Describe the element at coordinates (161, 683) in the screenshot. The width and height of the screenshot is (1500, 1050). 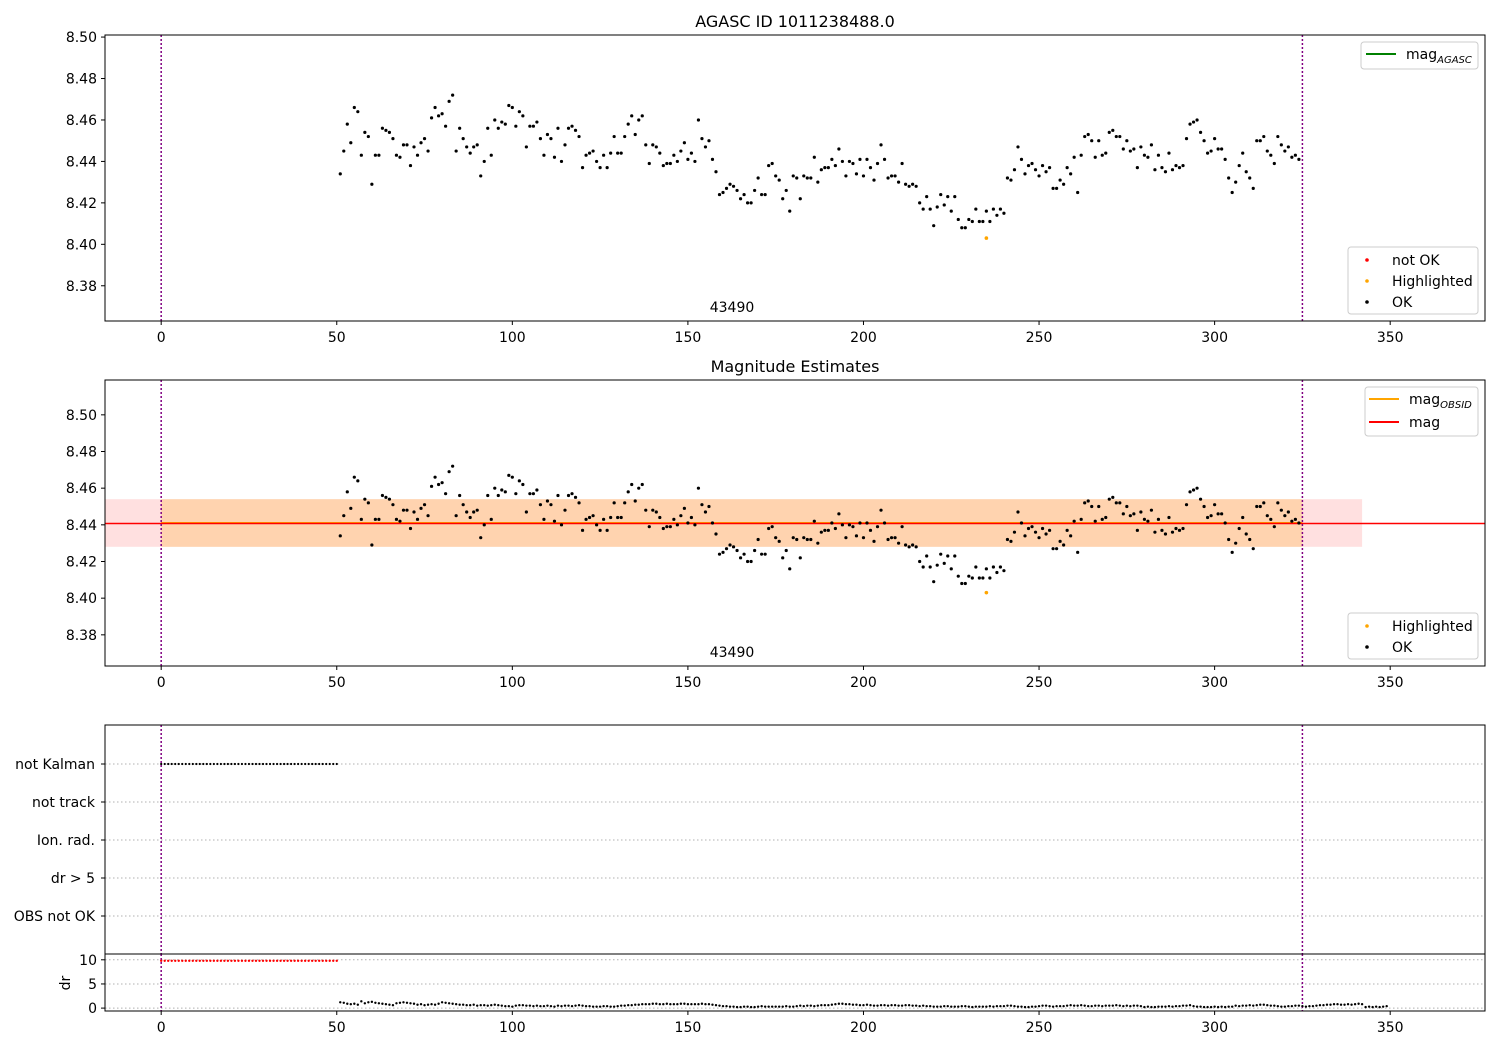
I see `x-tick-label: 0` at that location.